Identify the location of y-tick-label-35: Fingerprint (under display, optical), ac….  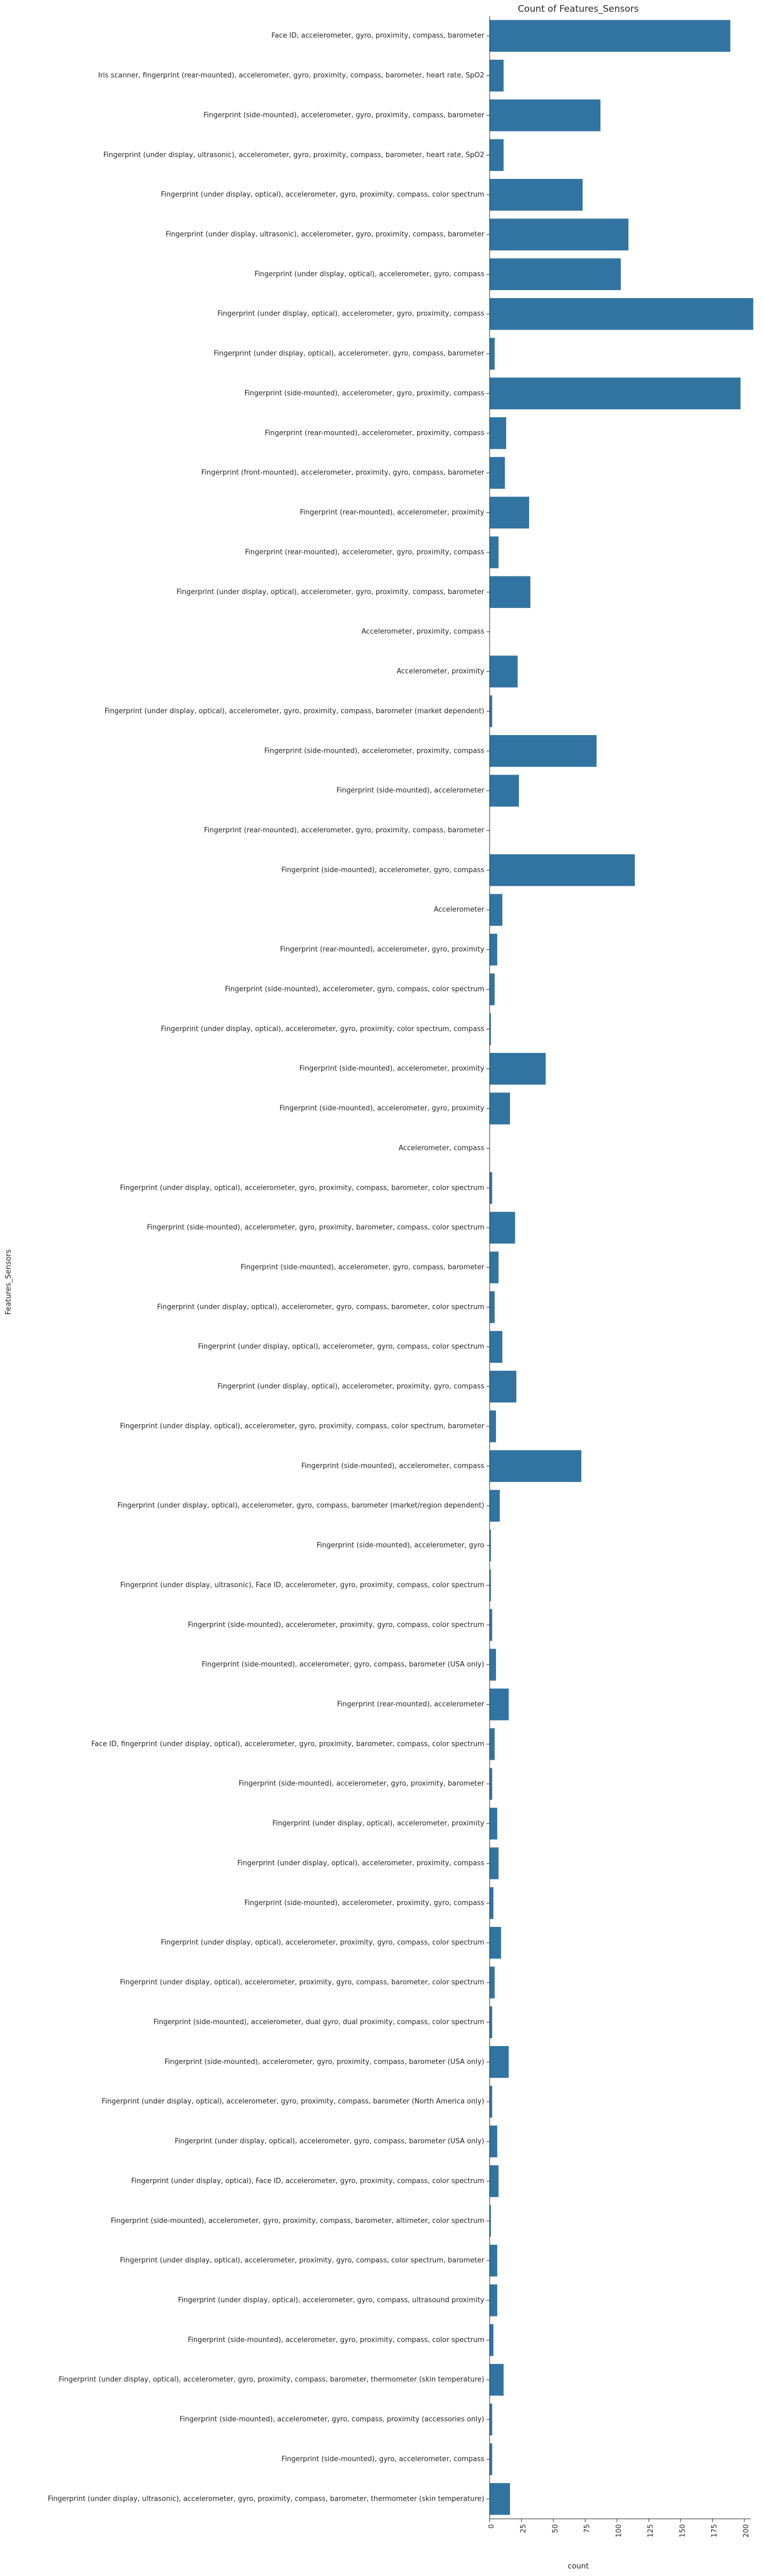
(302, 1426).